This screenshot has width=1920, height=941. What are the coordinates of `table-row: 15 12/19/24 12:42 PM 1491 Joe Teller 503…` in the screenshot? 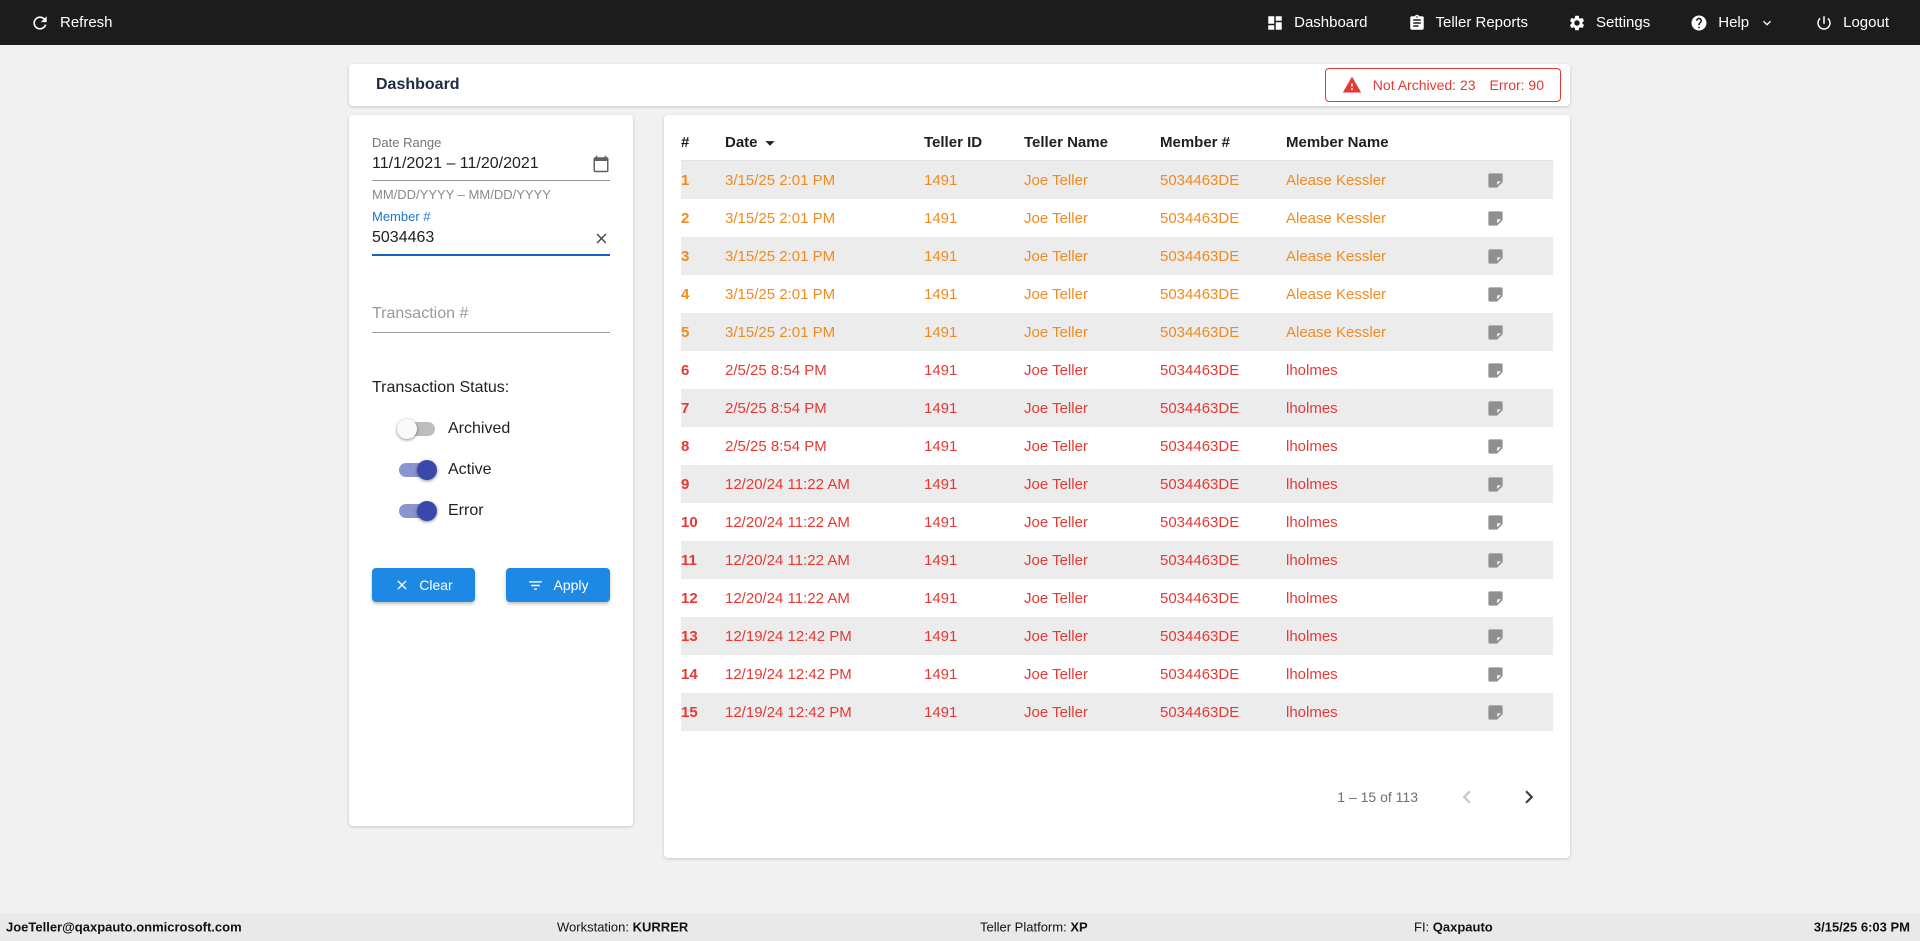 It's located at (1117, 712).